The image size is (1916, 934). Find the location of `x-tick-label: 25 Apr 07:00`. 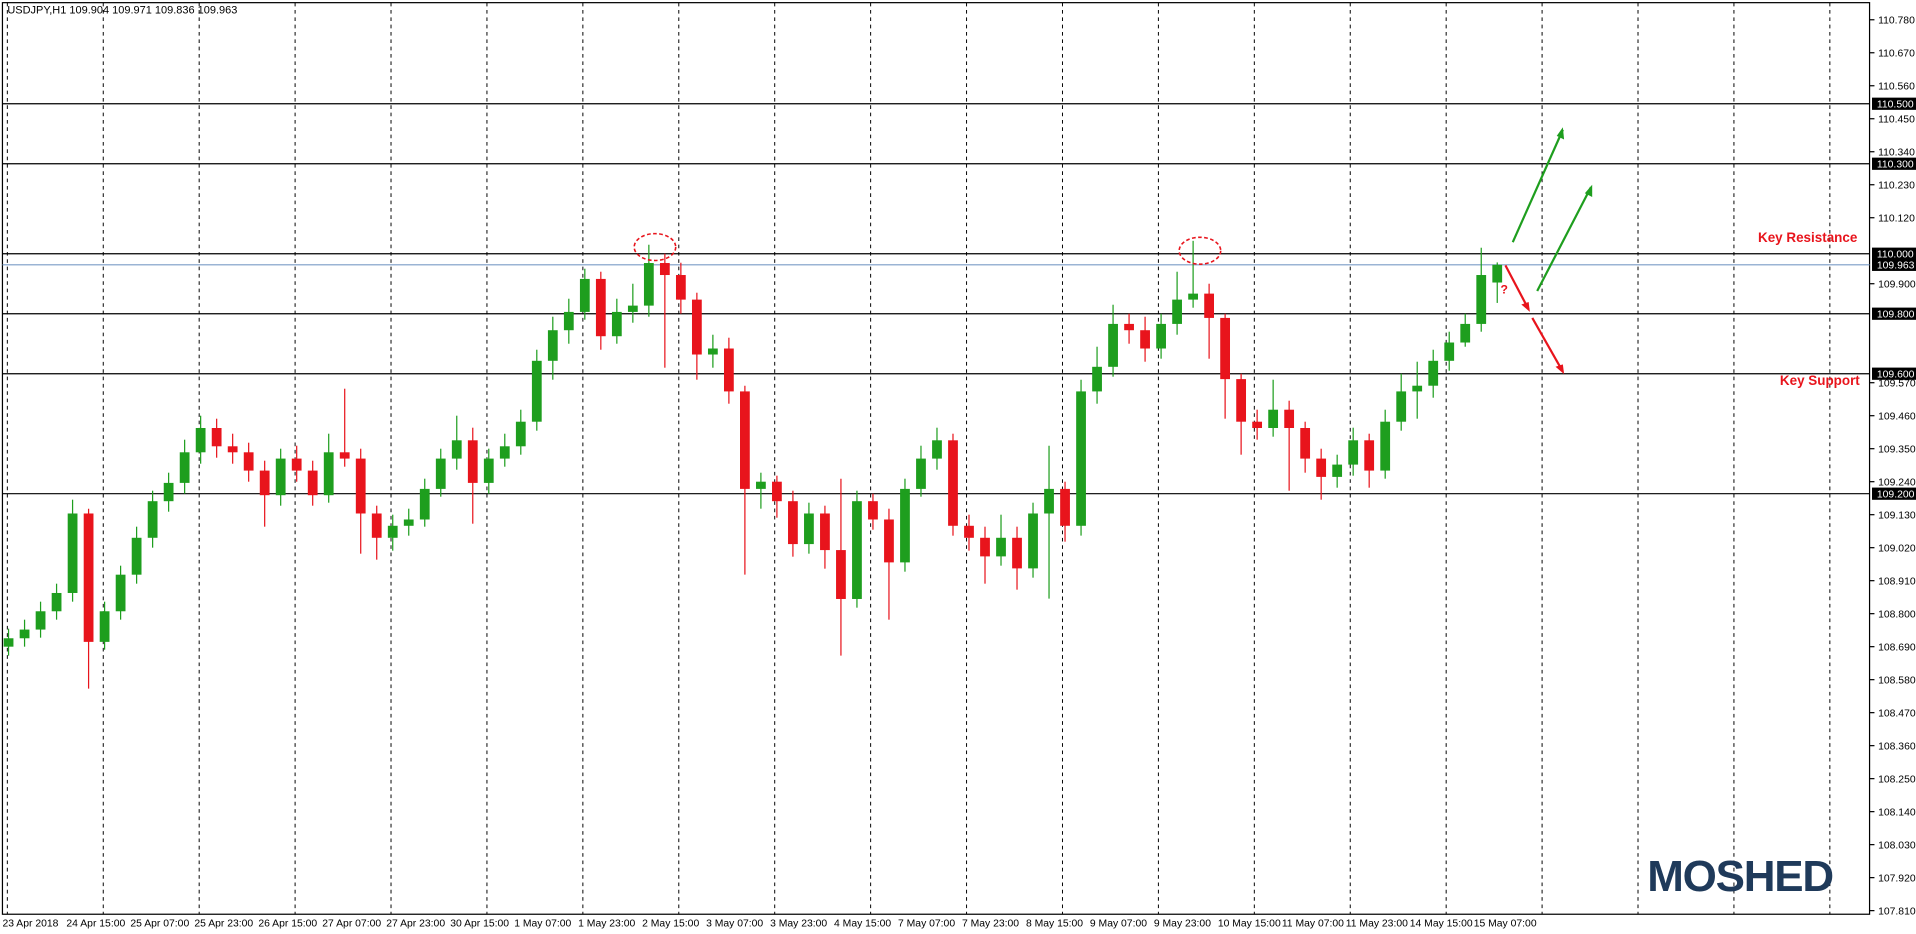

x-tick-label: 25 Apr 07:00 is located at coordinates (159, 923).